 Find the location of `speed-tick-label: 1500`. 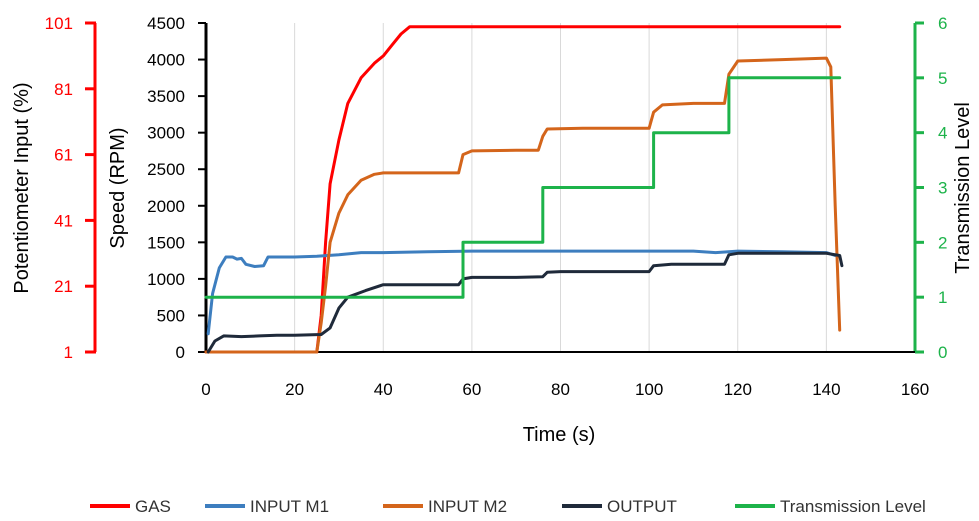

speed-tick-label: 1500 is located at coordinates (166, 242).